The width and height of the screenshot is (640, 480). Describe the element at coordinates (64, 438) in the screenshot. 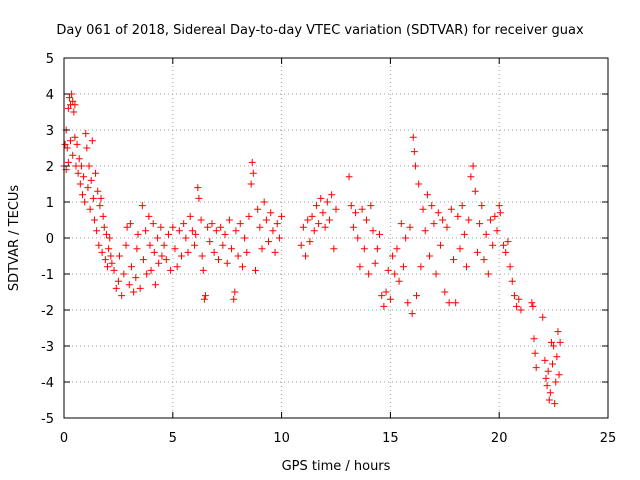

I see `x-tick-label: 0` at that location.